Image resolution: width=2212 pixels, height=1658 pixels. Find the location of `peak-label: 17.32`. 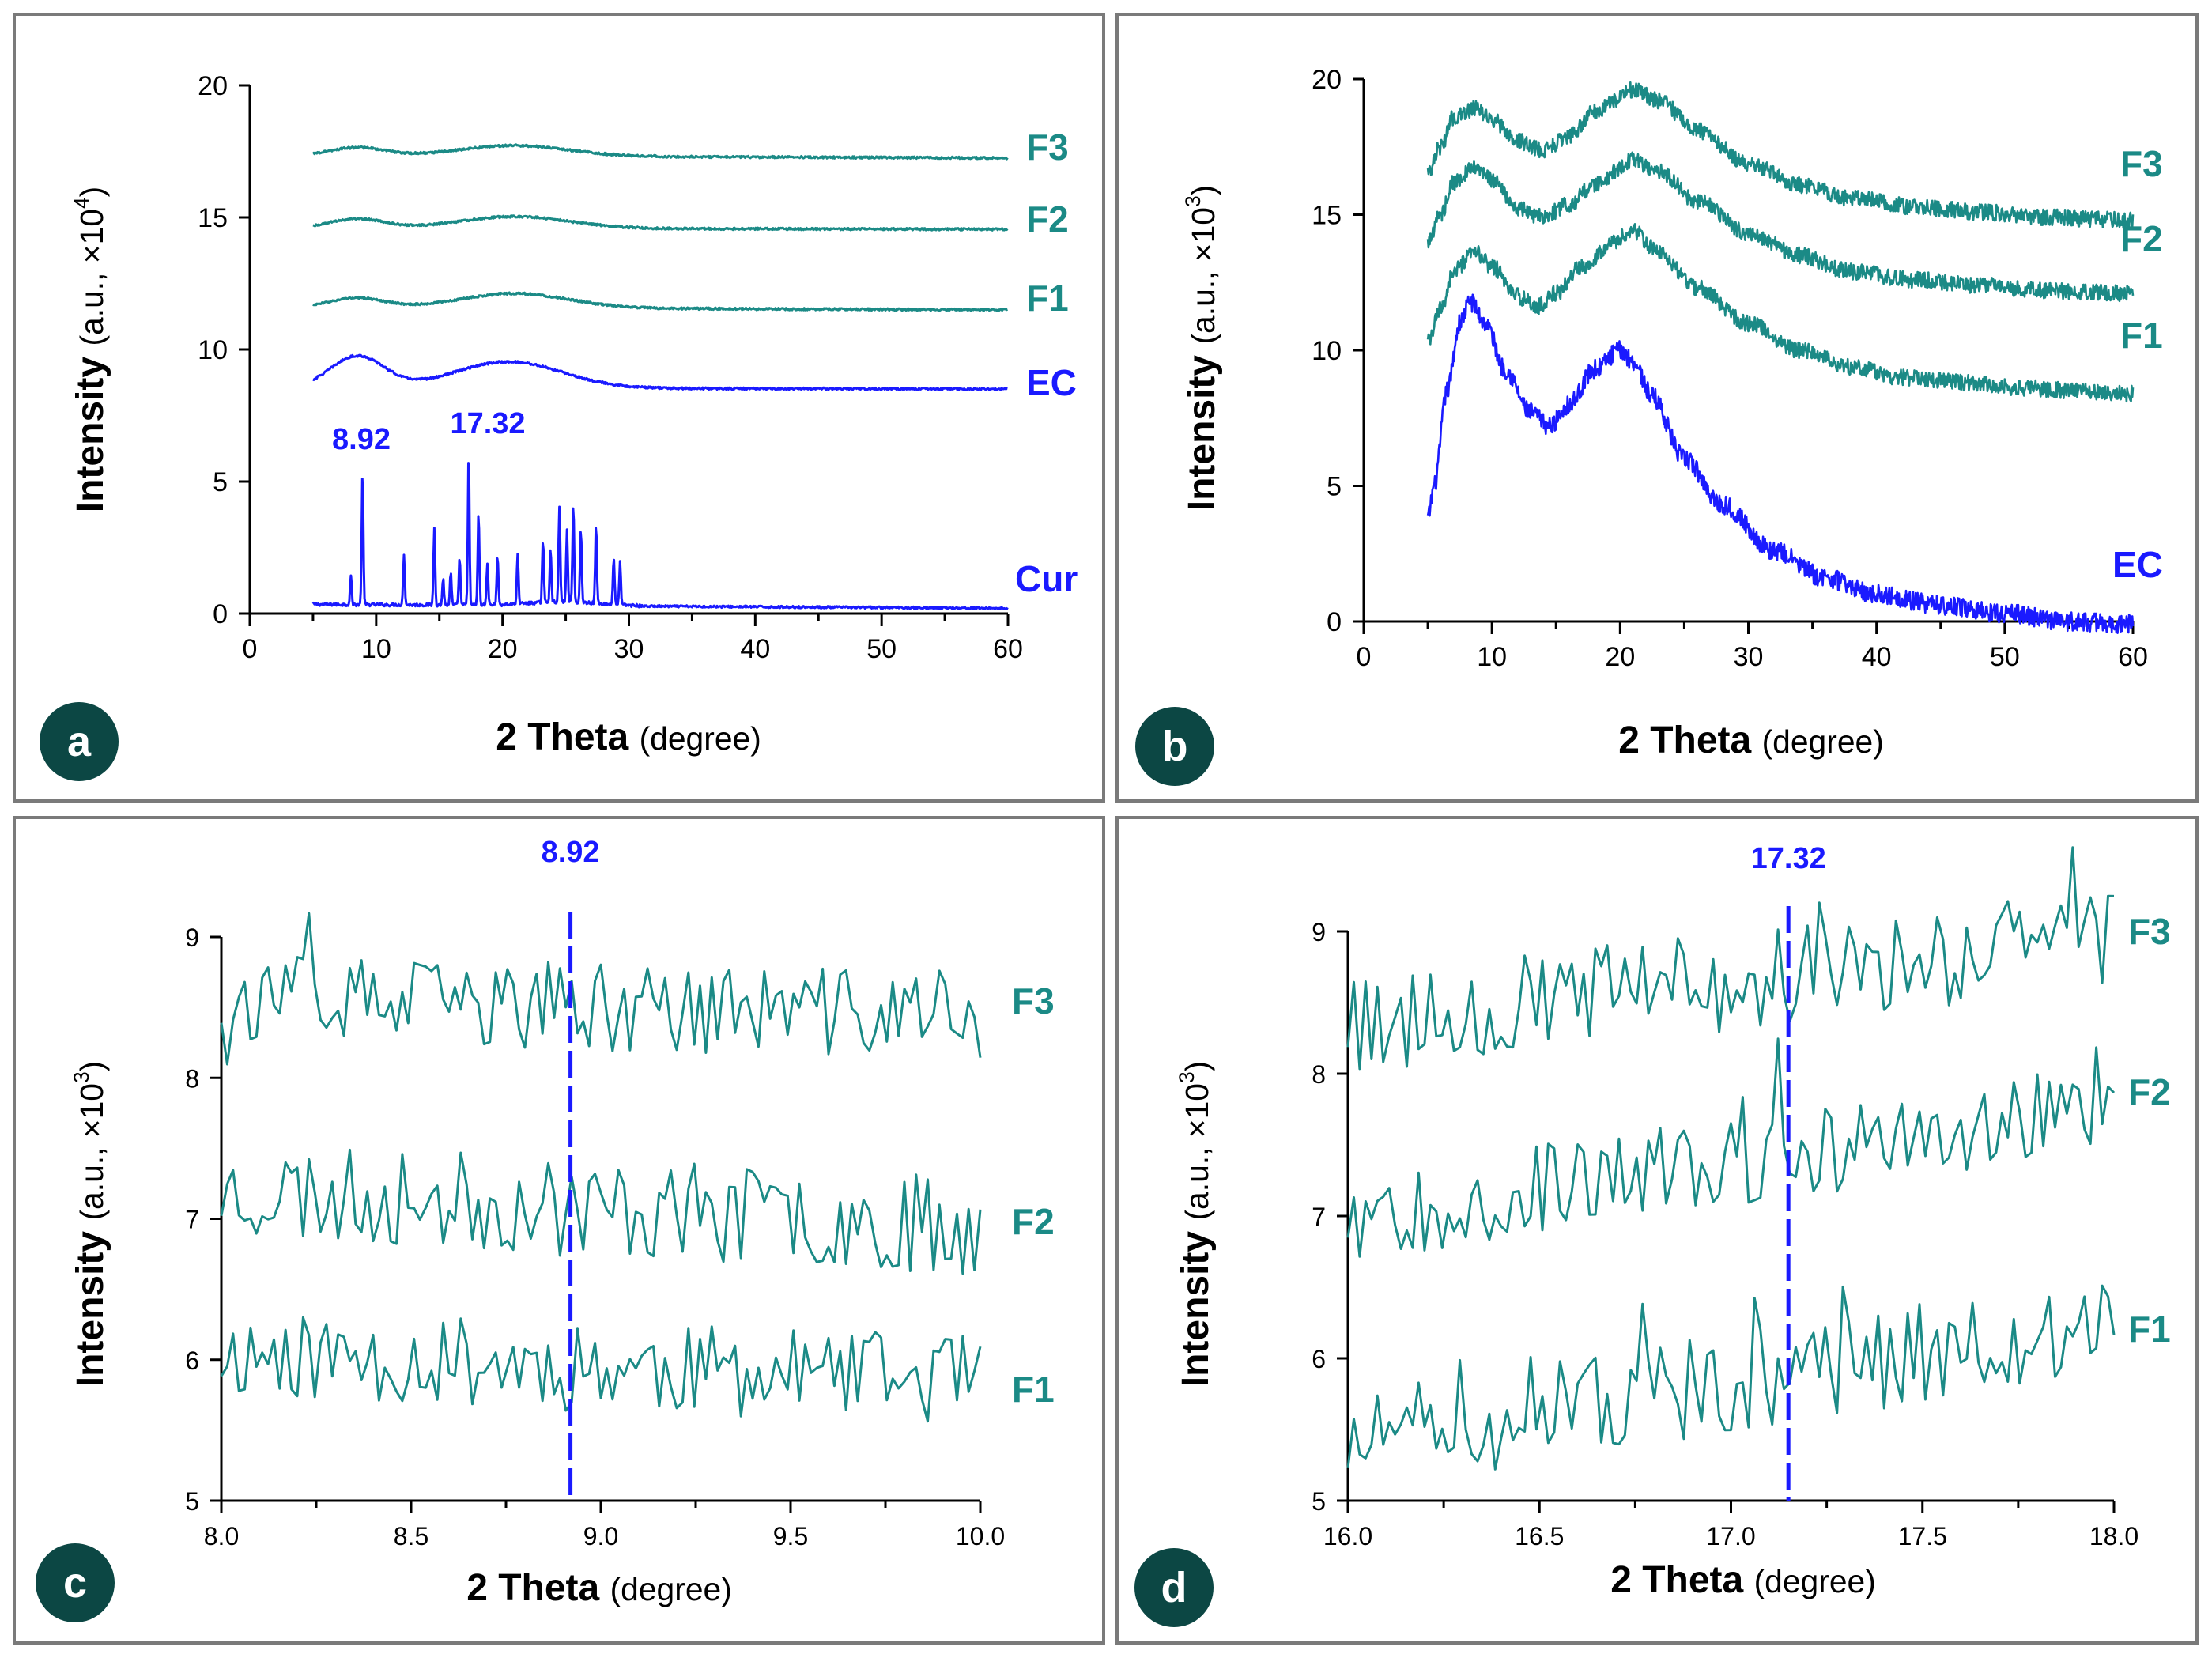

peak-label: 17.32 is located at coordinates (487, 424).